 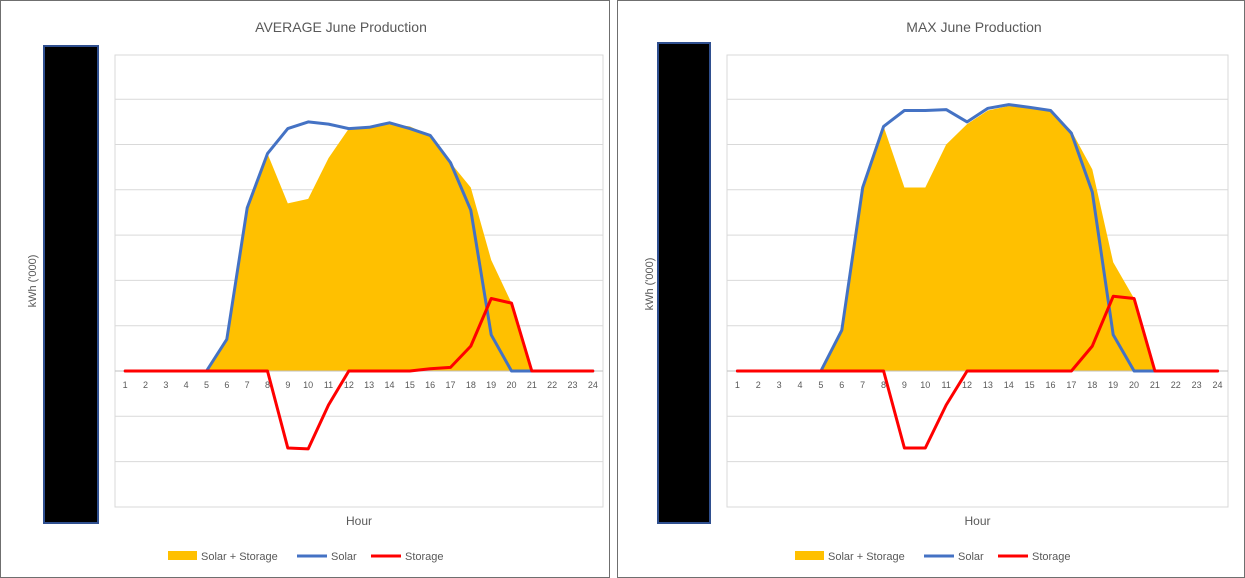 What do you see at coordinates (341, 27) in the screenshot?
I see `chart-title: AVERAGE June Production` at bounding box center [341, 27].